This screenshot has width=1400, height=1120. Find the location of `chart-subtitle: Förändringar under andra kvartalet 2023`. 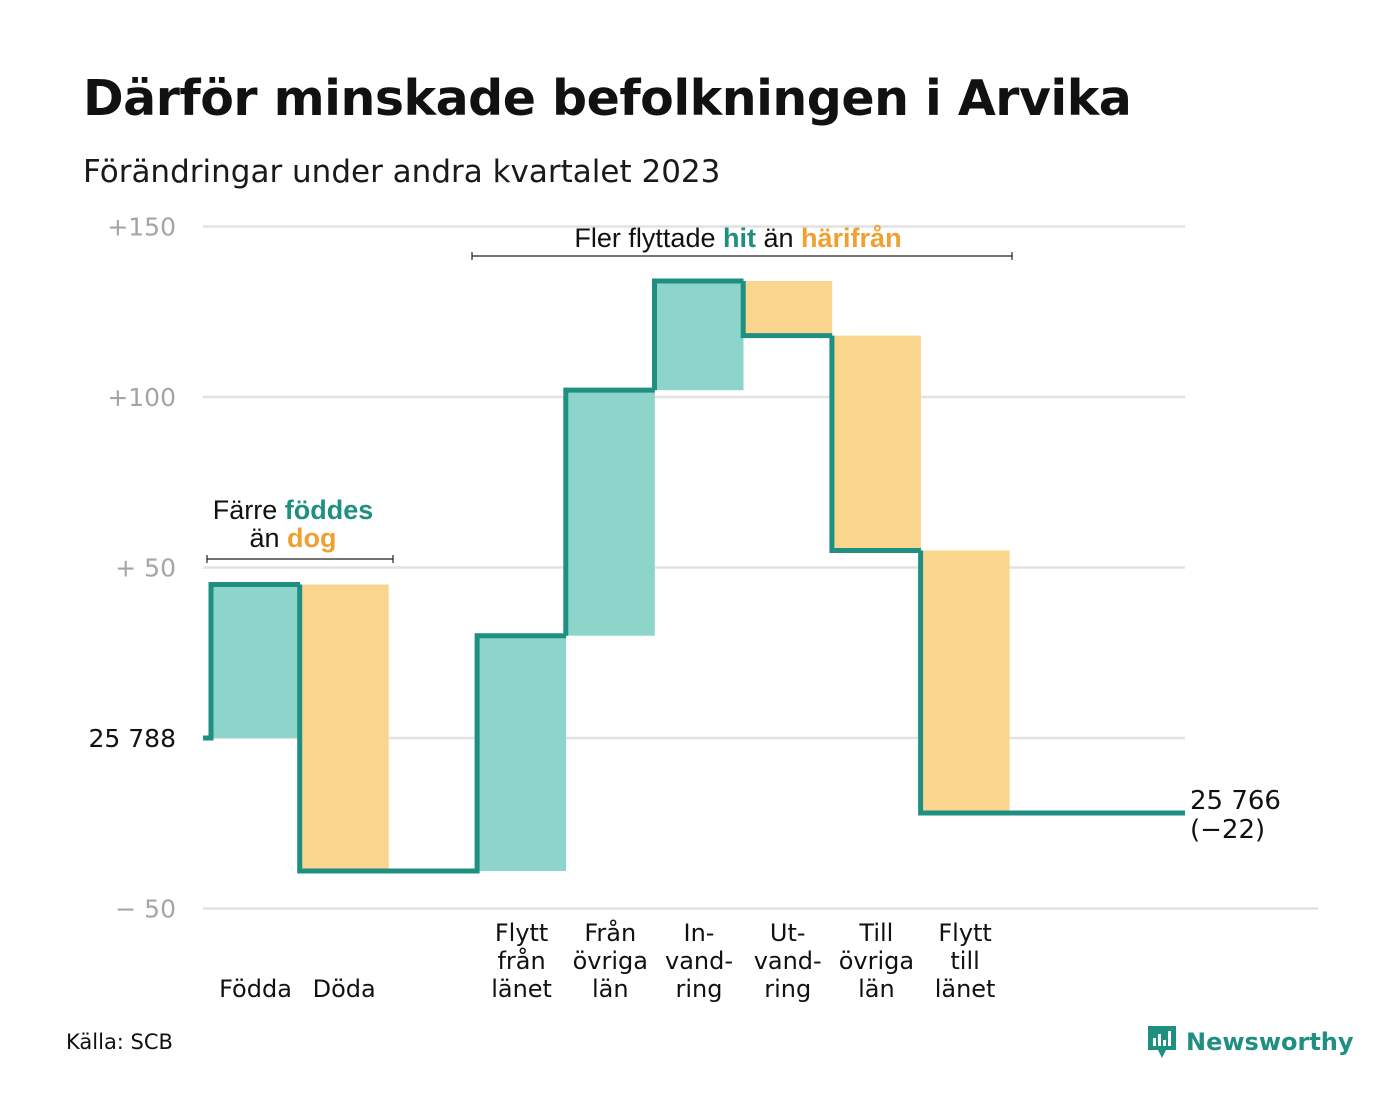

chart-subtitle: Förändringar under andra kvartalet 2023 is located at coordinates (402, 172).